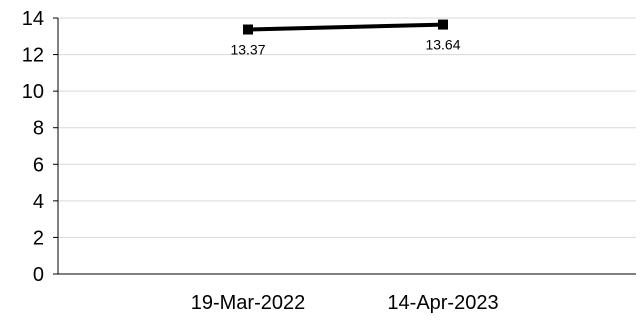 Image resolution: width=642 pixels, height=320 pixels. I want to click on y-tick-label: 4, so click(38, 202).